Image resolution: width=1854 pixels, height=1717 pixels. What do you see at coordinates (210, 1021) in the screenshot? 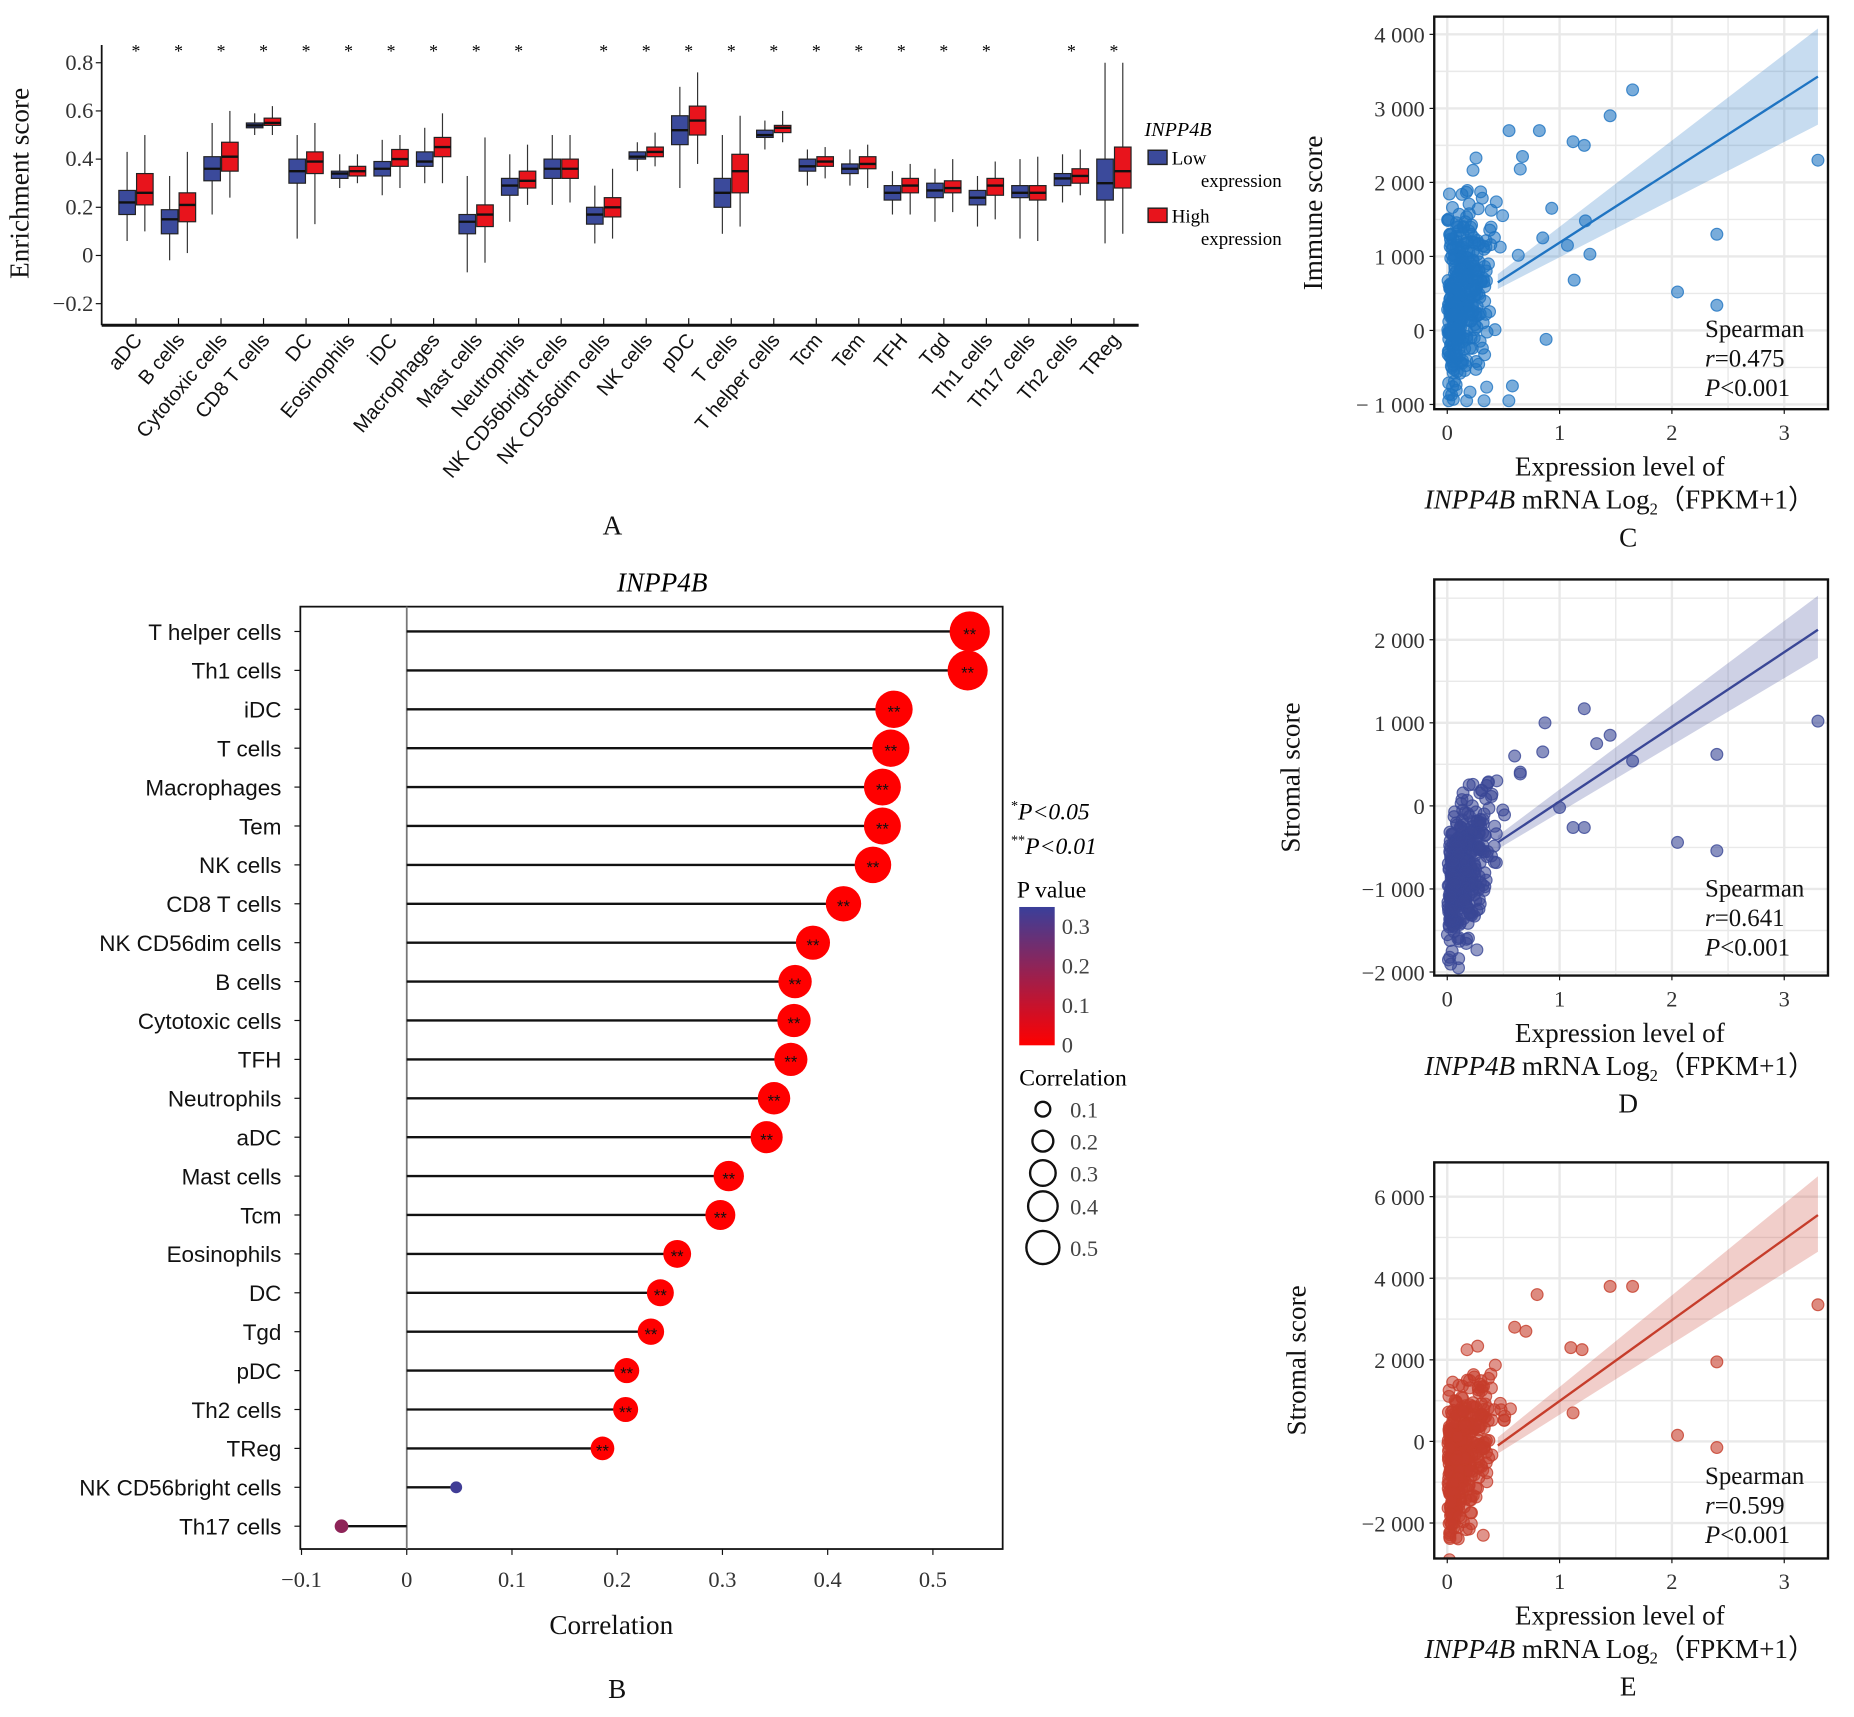
I see `row-label: Cytotoxic cells` at bounding box center [210, 1021].